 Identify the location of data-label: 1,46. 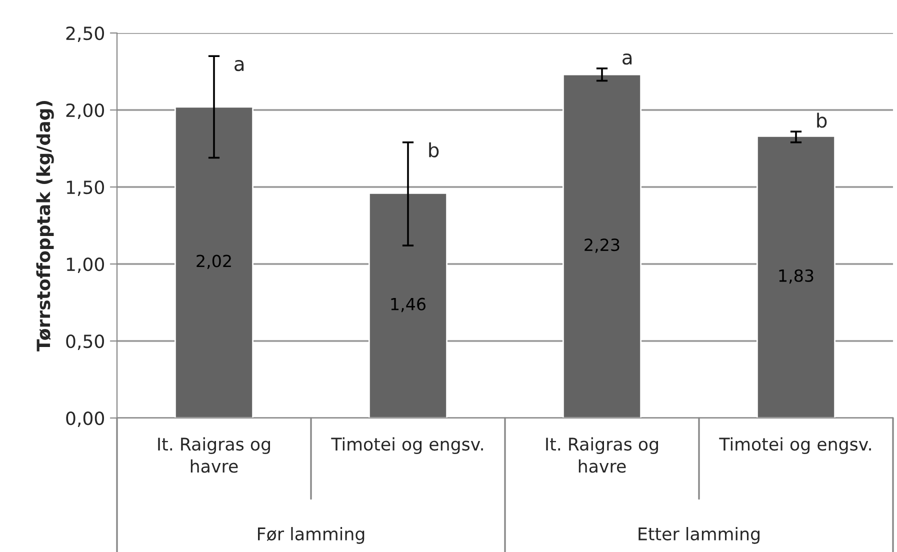
(408, 305).